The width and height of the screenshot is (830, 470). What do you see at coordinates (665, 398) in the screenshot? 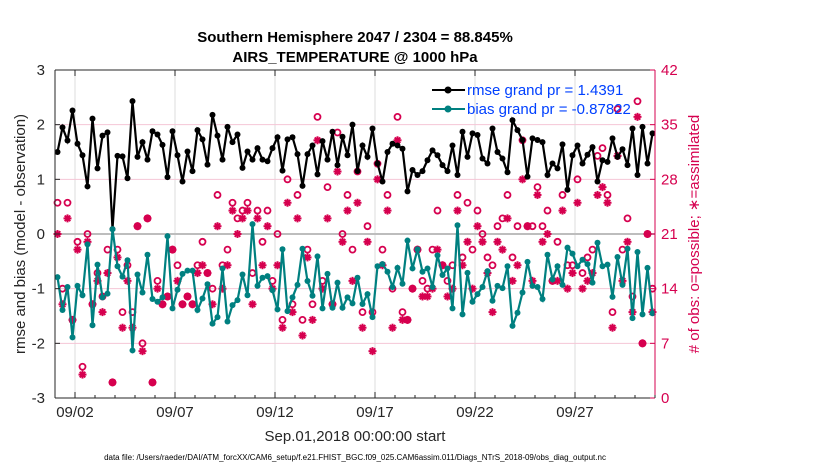
I see `y-right-tick-label: 0` at bounding box center [665, 398].